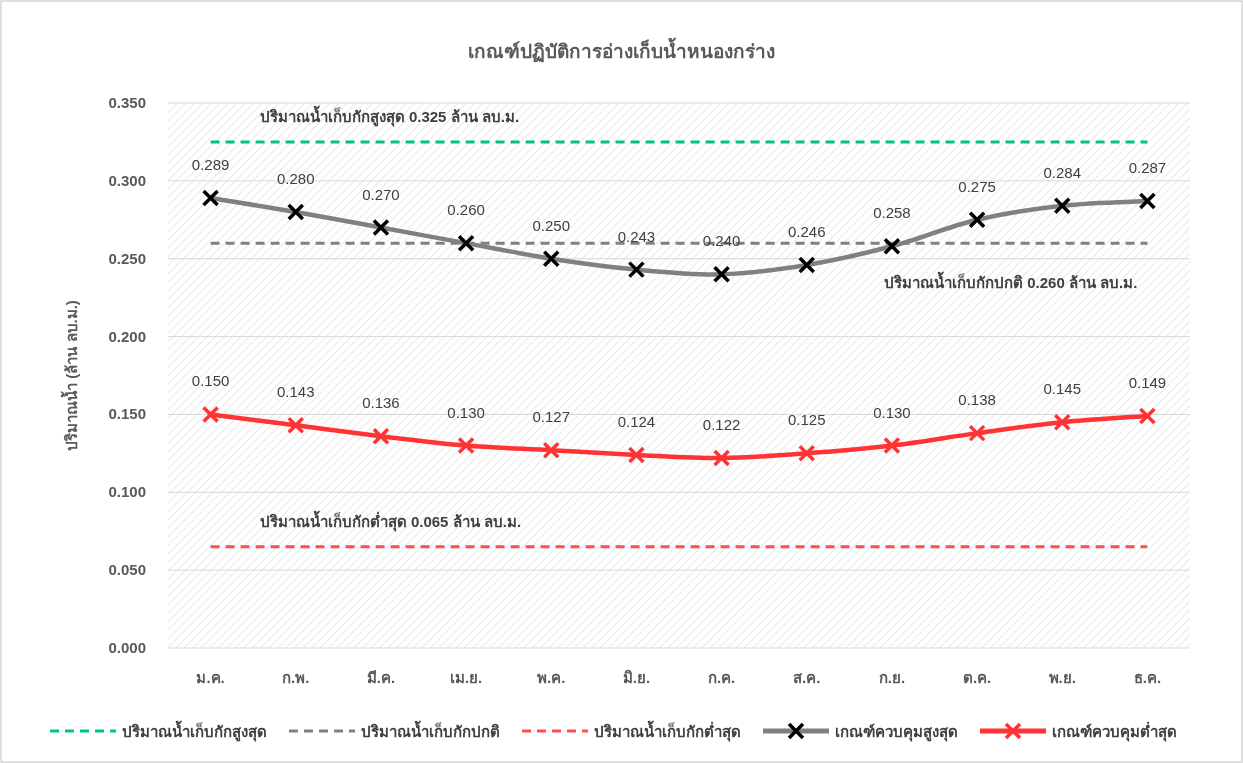 This screenshot has width=1243, height=763. What do you see at coordinates (194, 731) in the screenshot?
I see `legend-label: ปริมาณน้ำเก็บกักสูงสุด` at bounding box center [194, 731].